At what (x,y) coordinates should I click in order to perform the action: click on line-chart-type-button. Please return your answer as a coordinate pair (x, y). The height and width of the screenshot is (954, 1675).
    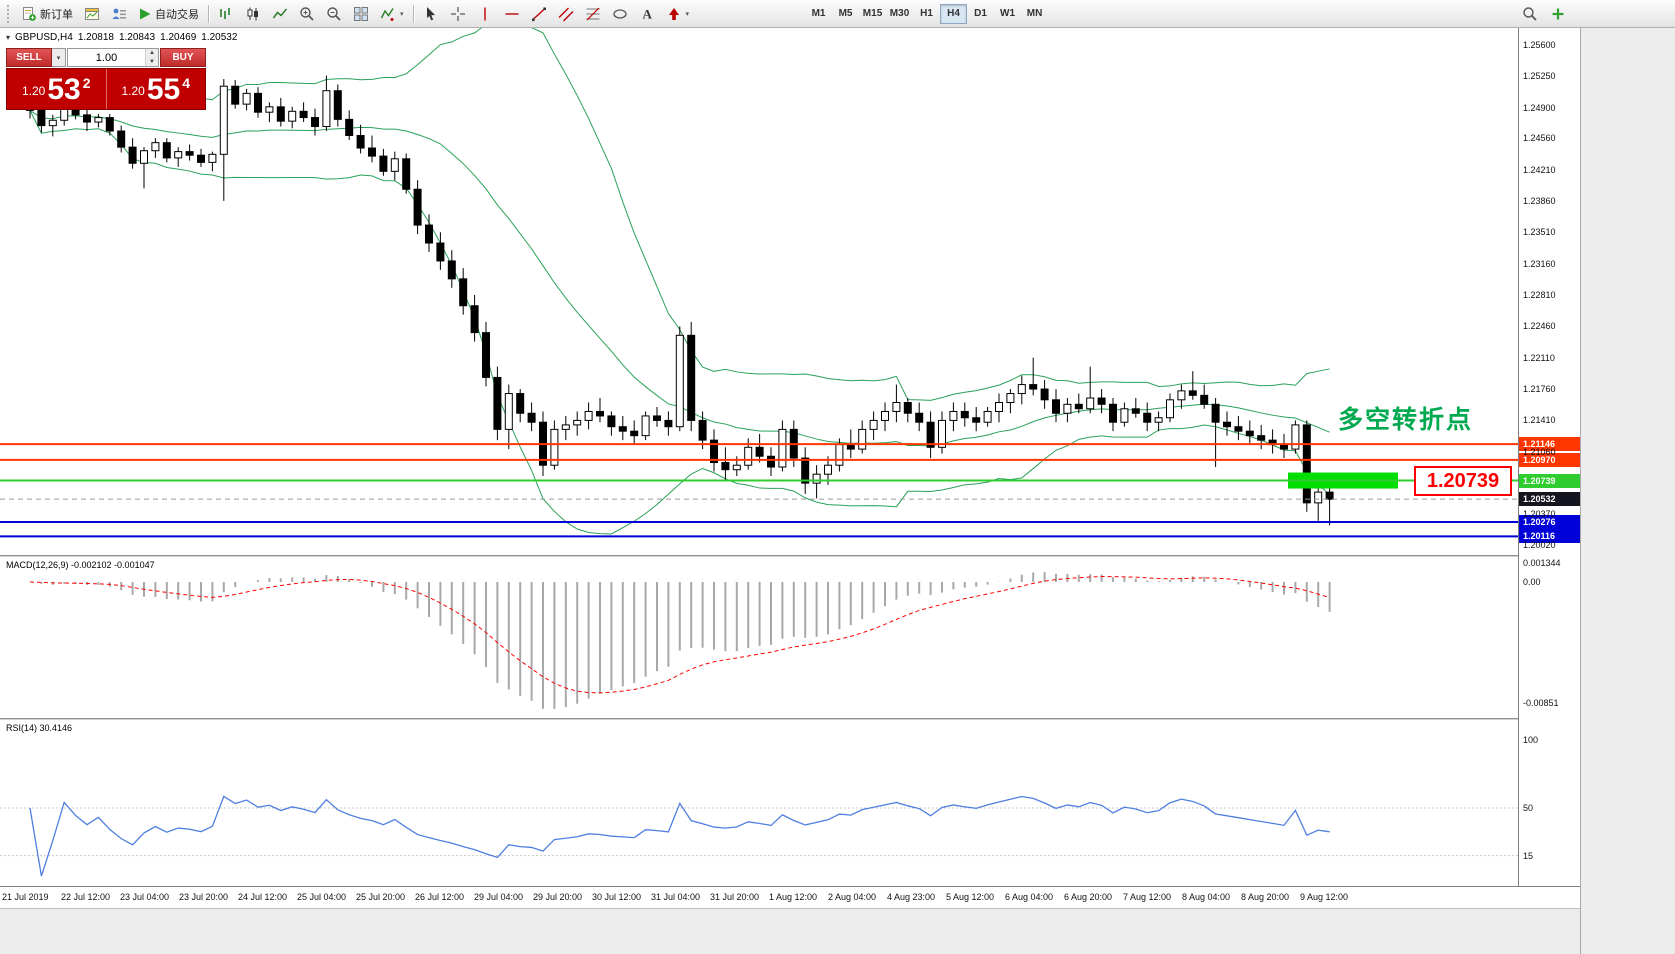
    Looking at the image, I should click on (280, 14).